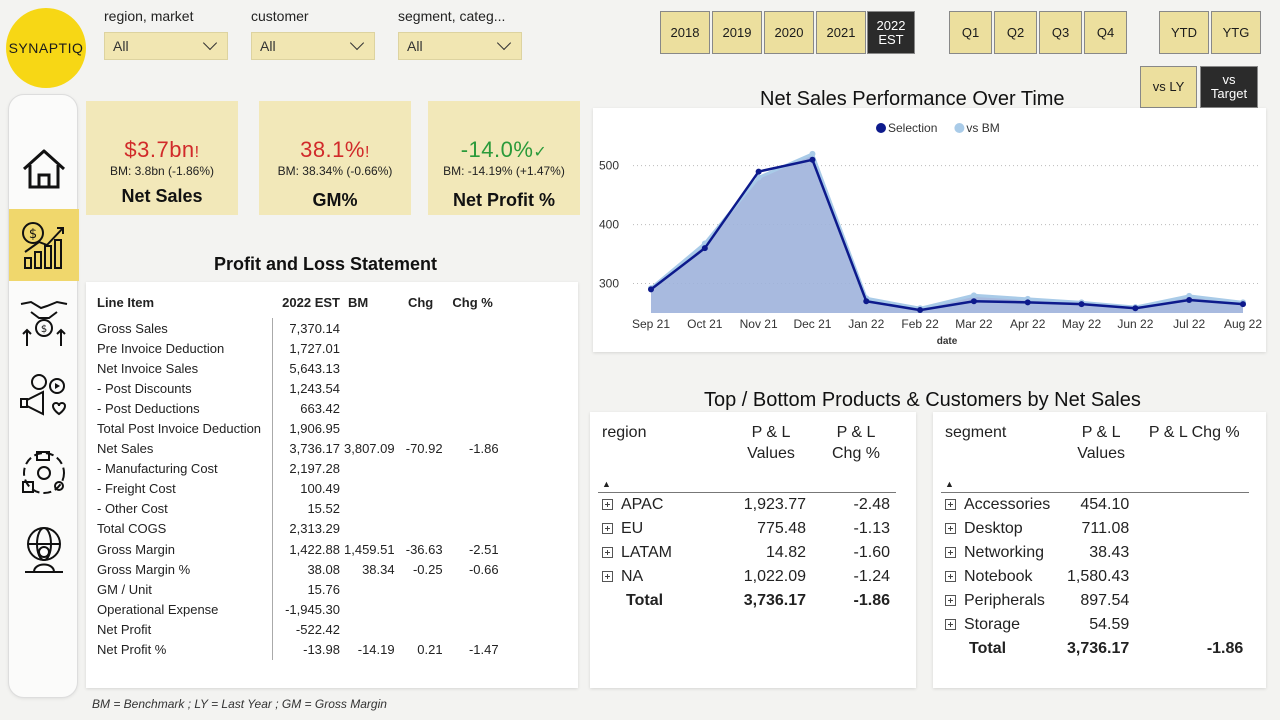 The height and width of the screenshot is (720, 1280). I want to click on table-row: Notebook 1,580.43, so click(1095, 577).